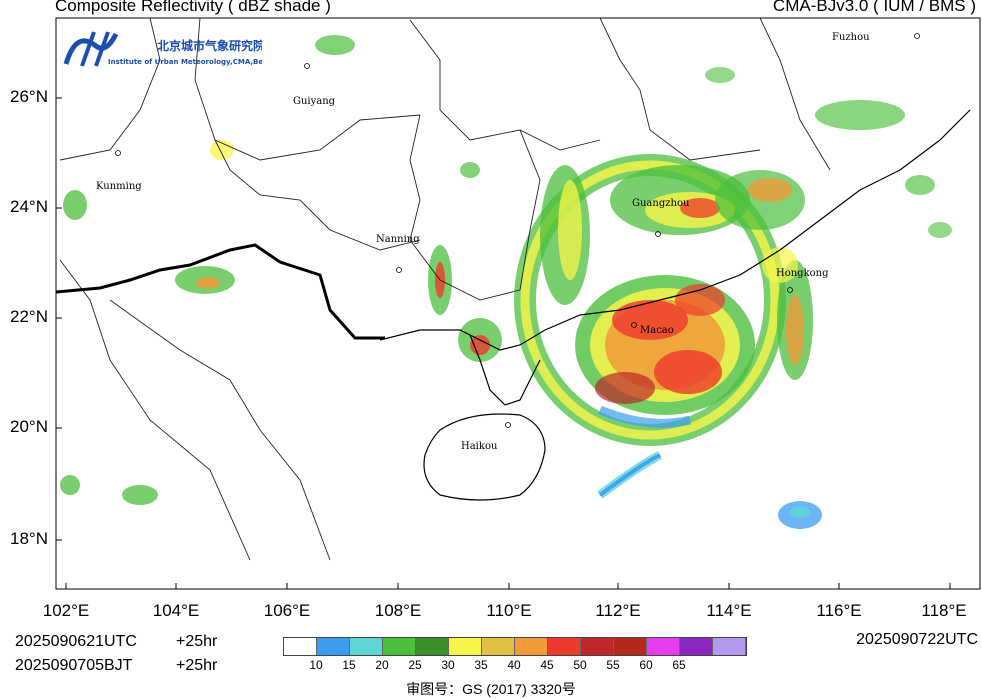  What do you see at coordinates (851, 37) in the screenshot?
I see `city-label-fuzhou: Fuzhou` at bounding box center [851, 37].